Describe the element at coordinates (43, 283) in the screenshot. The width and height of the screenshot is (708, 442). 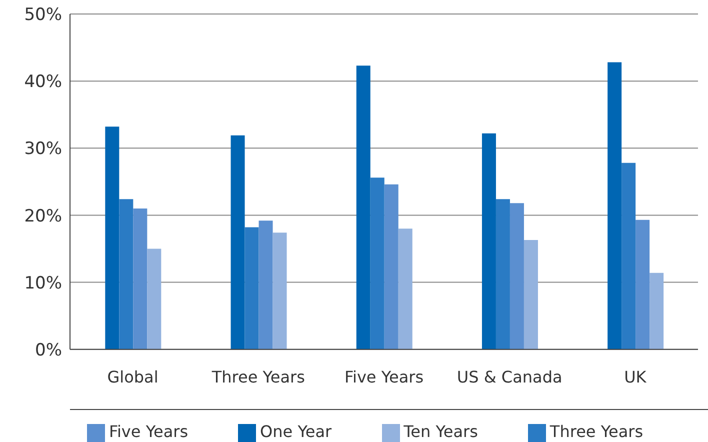
I see `y-tick-label: 10%` at that location.